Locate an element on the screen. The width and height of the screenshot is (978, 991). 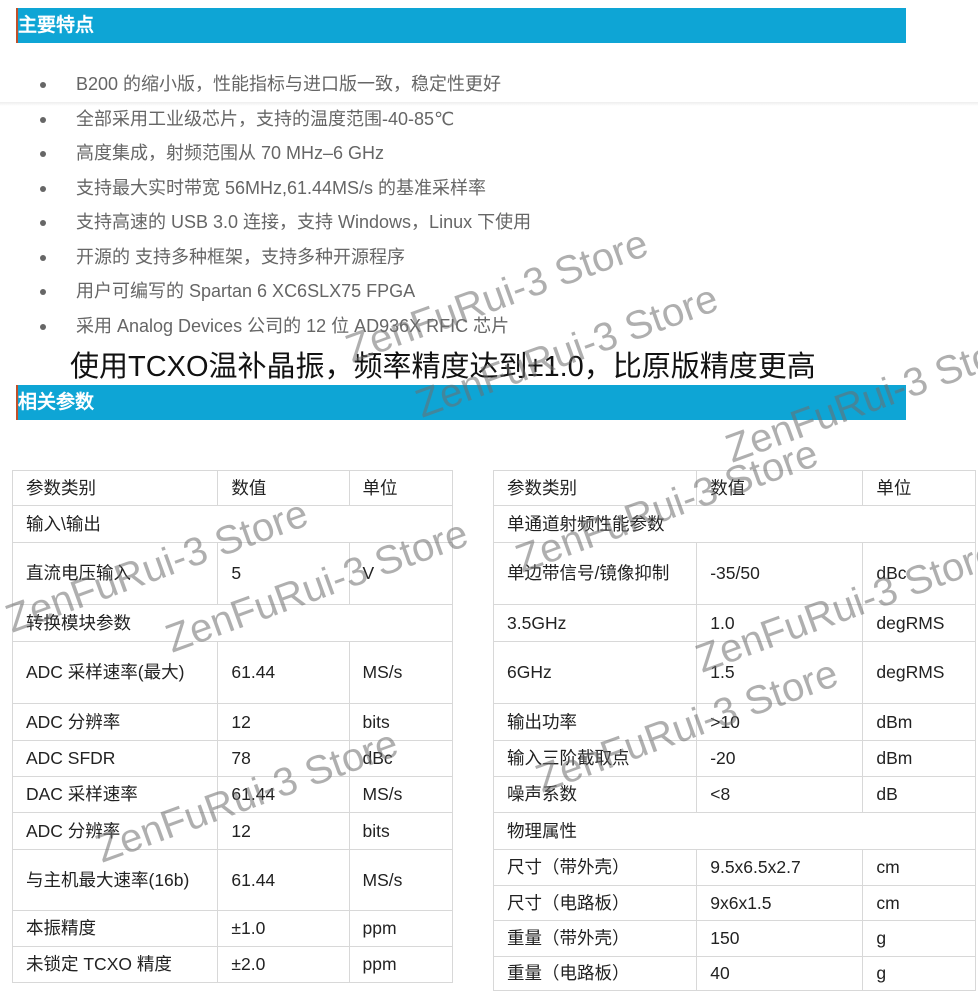
unit-cell: cm is located at coordinates (919, 867).